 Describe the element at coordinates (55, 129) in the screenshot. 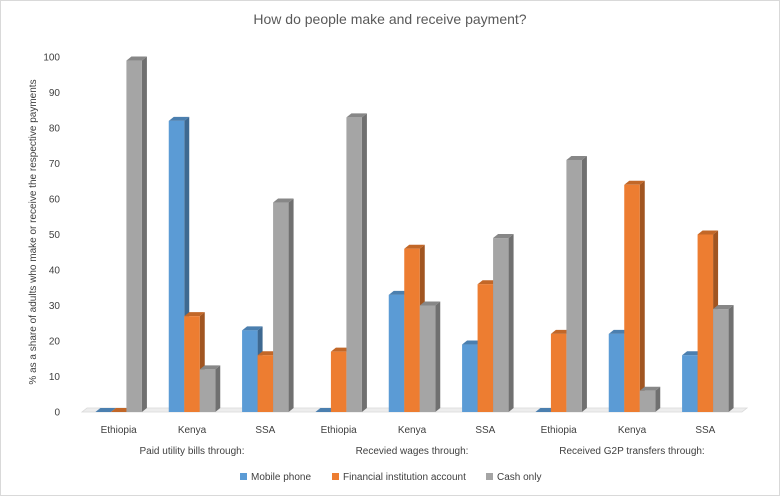

I see `y-tick-label: 80` at that location.